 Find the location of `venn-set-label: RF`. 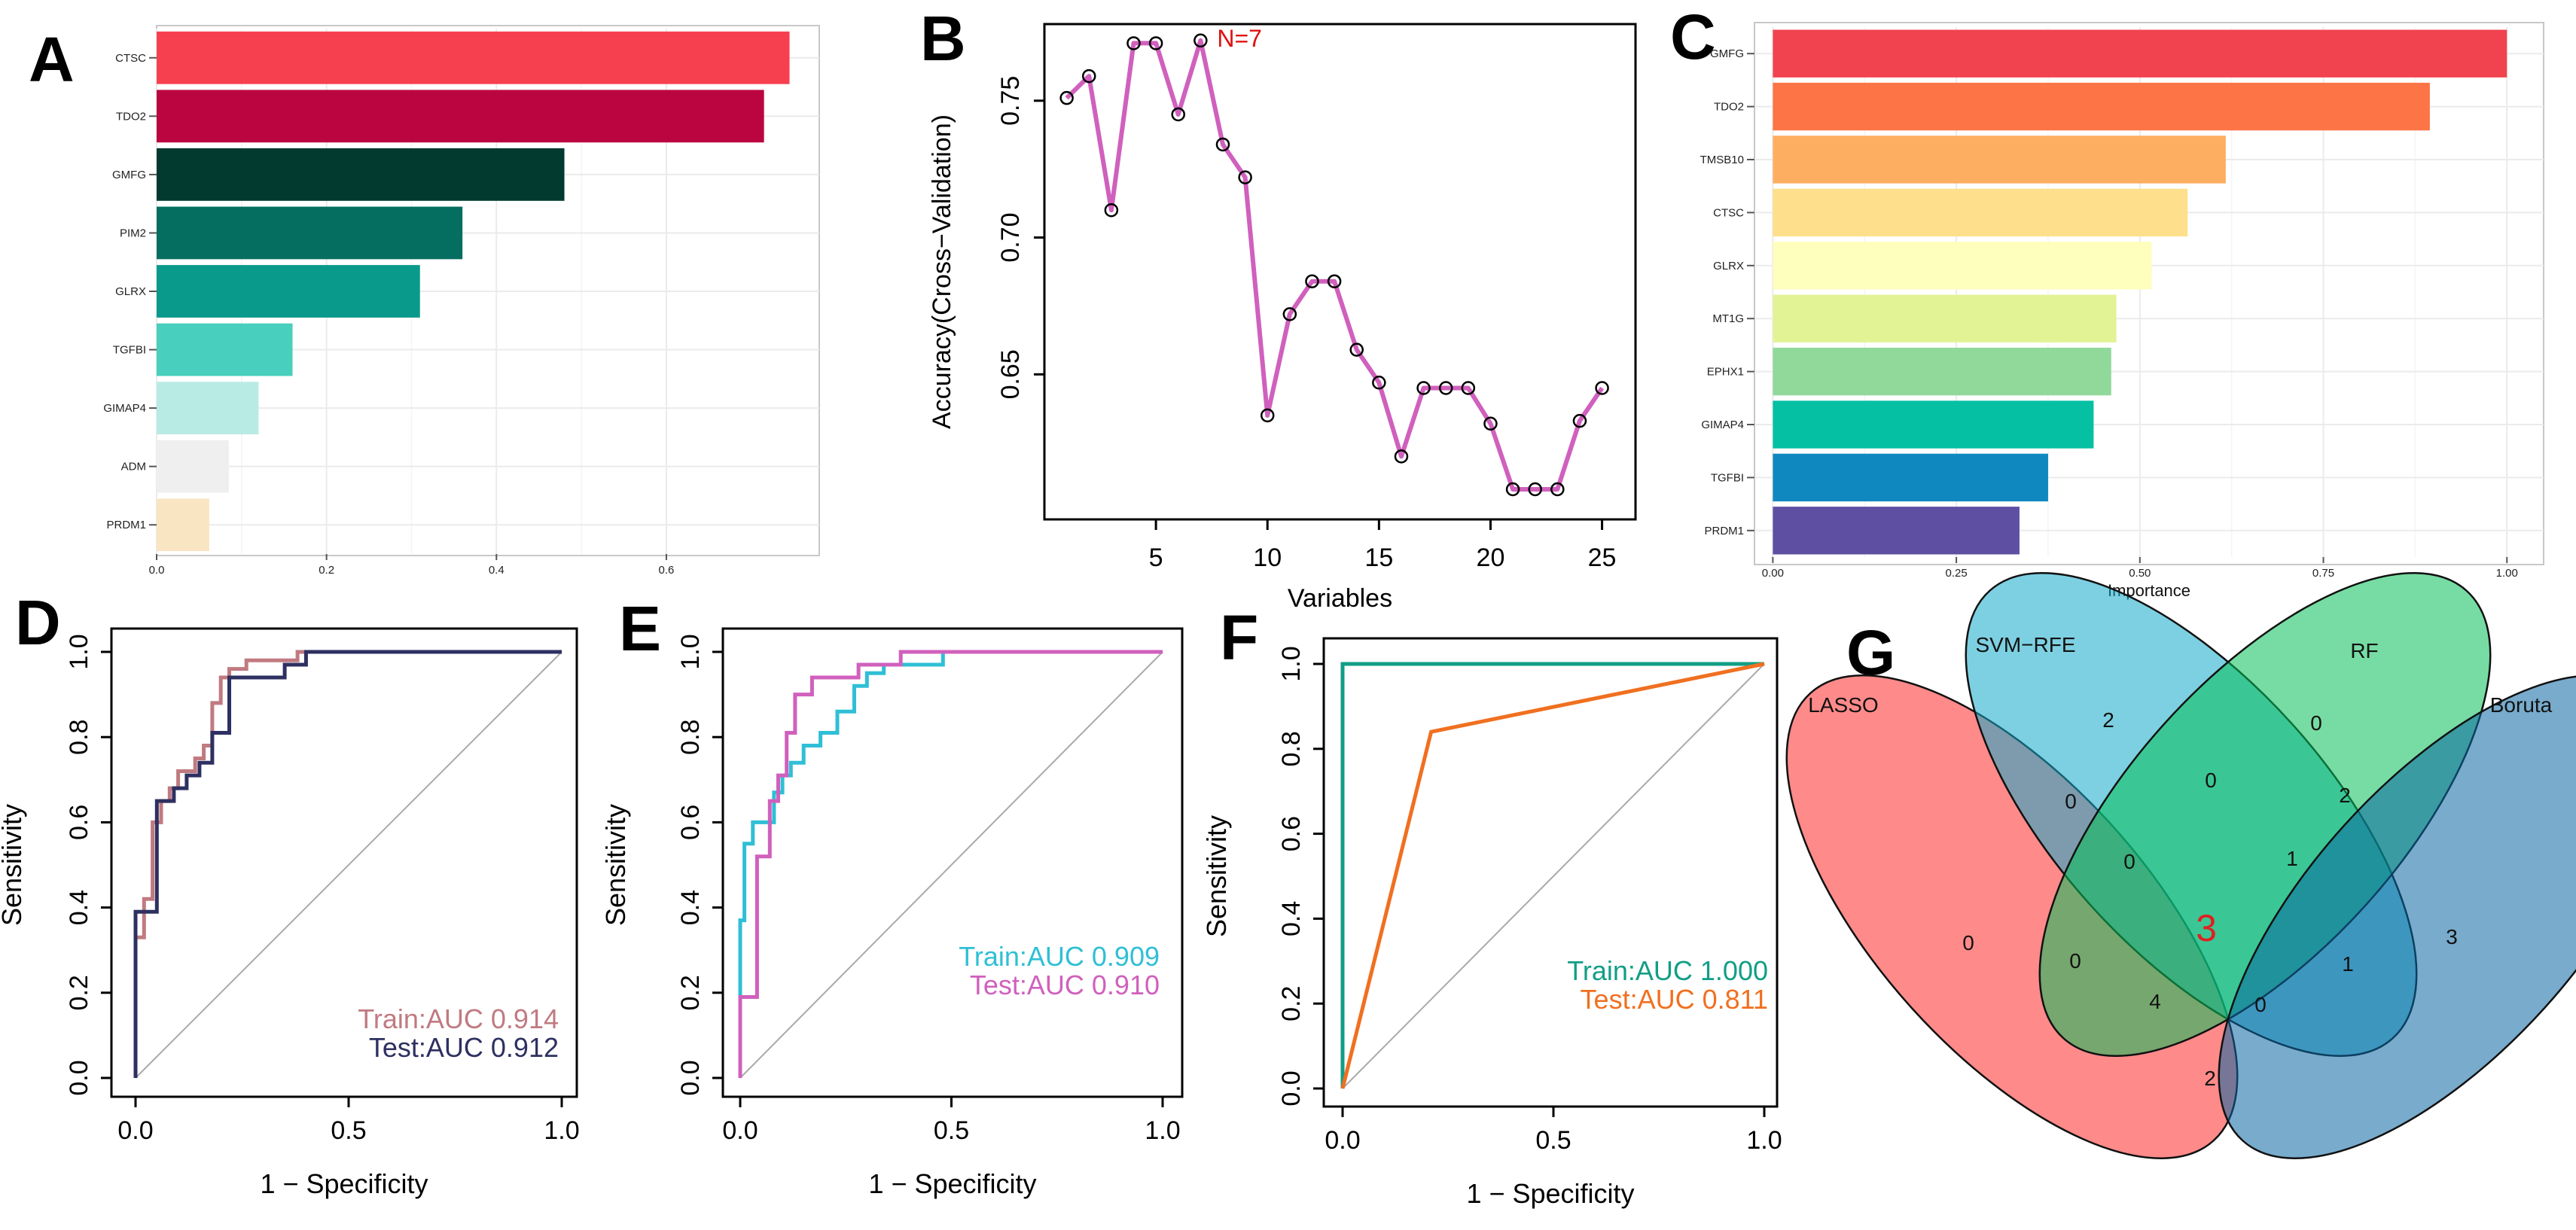

venn-set-label: RF is located at coordinates (2364, 650).